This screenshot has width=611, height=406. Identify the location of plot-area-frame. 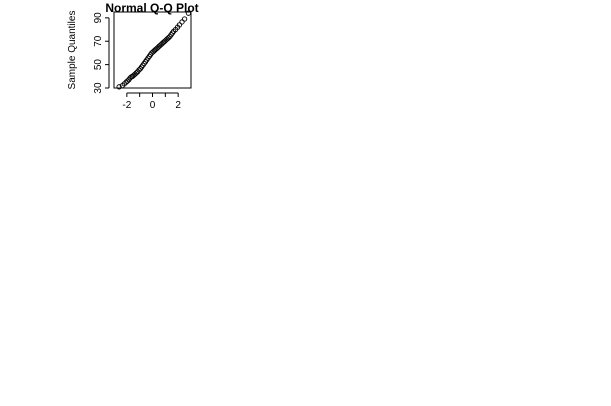
(152, 50).